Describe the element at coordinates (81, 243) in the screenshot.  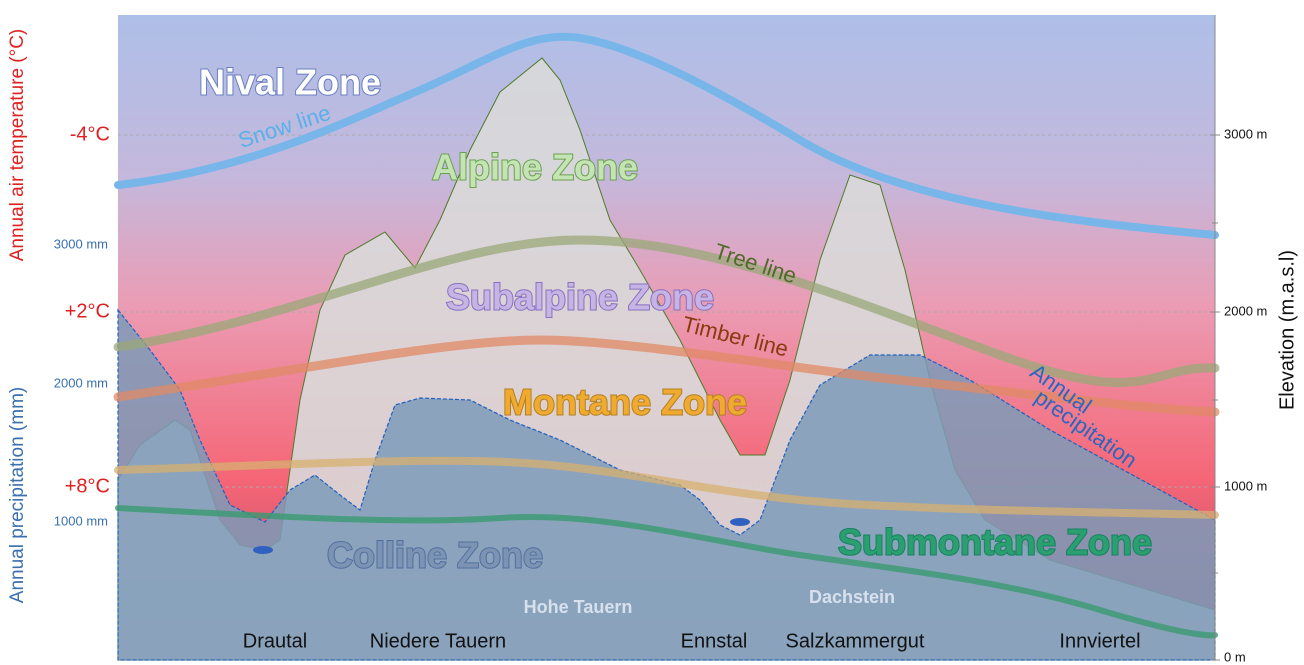
I see `tick-label: 3000 mm` at that location.